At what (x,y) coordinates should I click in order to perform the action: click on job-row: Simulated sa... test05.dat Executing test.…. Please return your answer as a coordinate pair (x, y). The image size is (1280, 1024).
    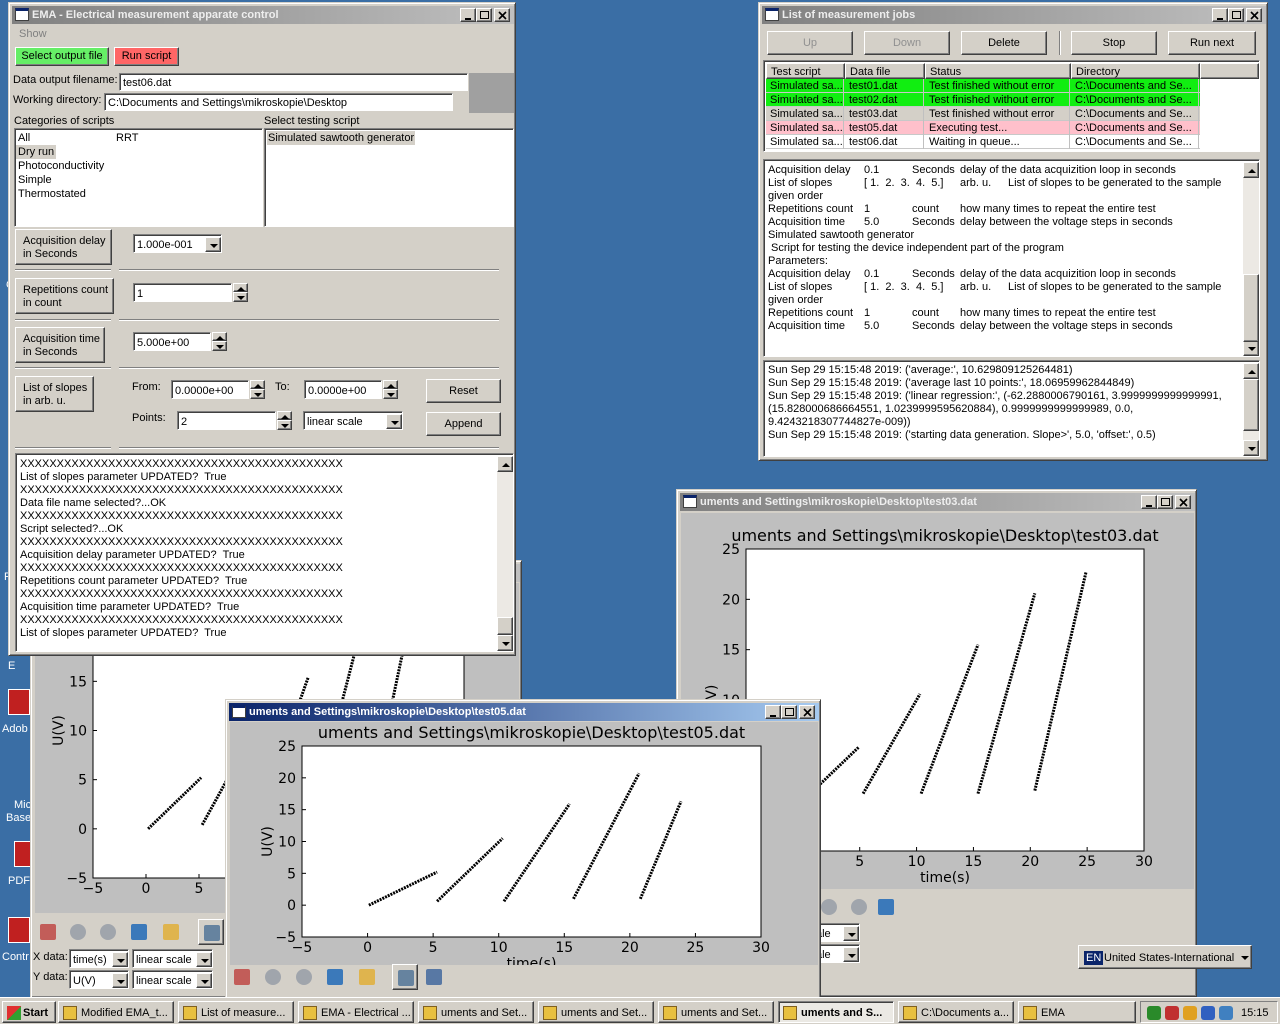
    Looking at the image, I should click on (983, 128).